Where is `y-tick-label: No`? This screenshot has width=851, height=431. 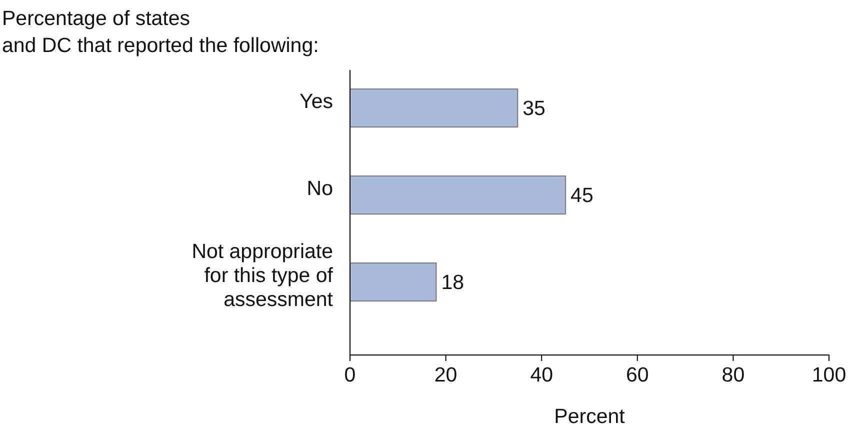 y-tick-label: No is located at coordinates (319, 188).